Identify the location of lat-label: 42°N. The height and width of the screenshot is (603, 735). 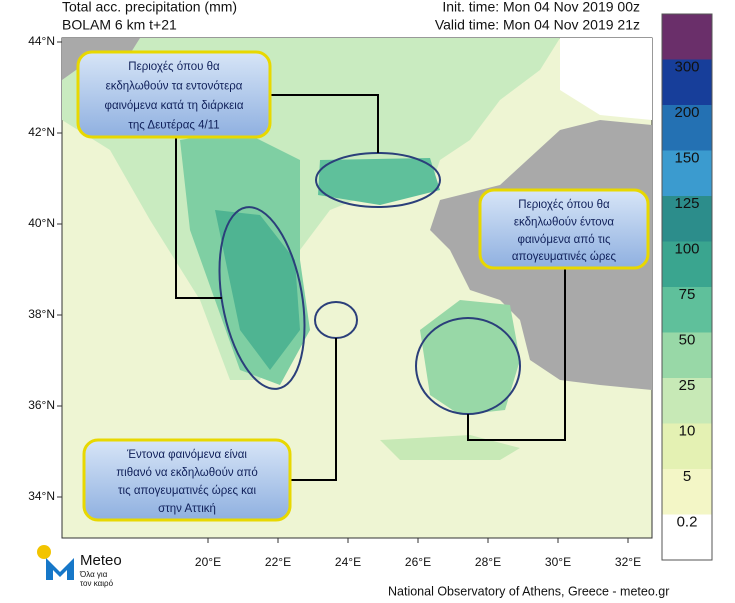
(41, 132).